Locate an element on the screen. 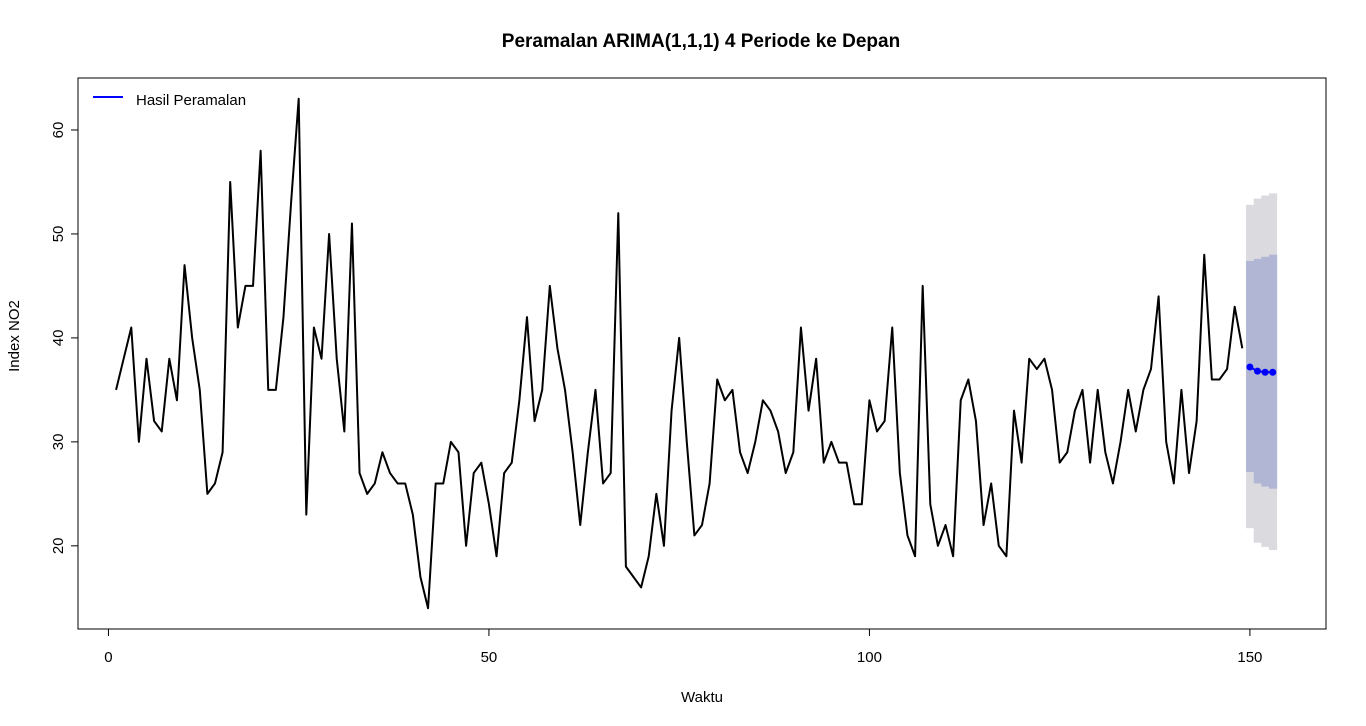  y-tick-label: 60 is located at coordinates (58, 130).